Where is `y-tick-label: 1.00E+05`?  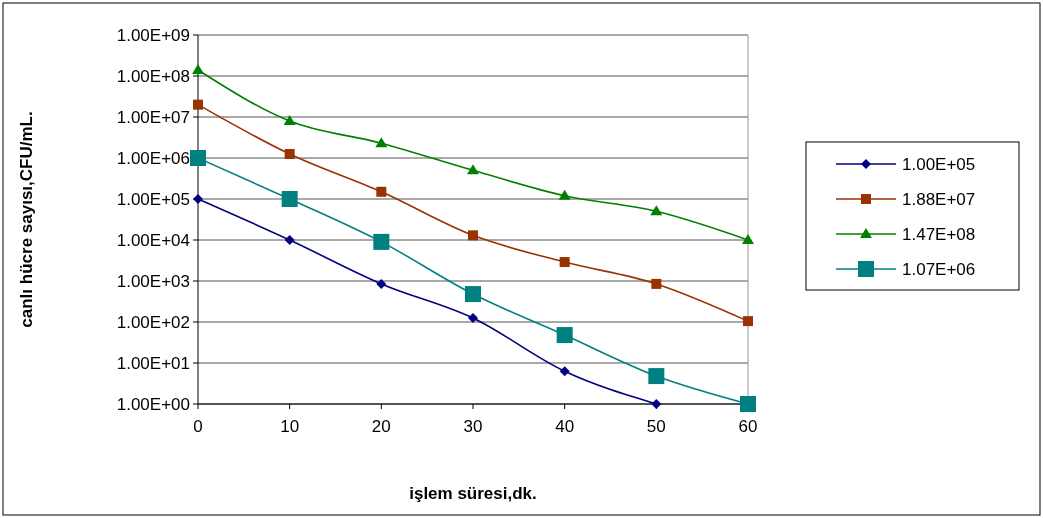 y-tick-label: 1.00E+05 is located at coordinates (153, 199).